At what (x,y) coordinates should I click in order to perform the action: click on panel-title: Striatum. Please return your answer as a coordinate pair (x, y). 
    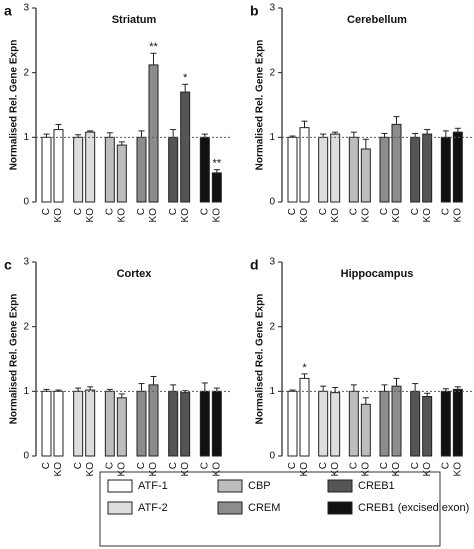
    Looking at the image, I should click on (134, 20).